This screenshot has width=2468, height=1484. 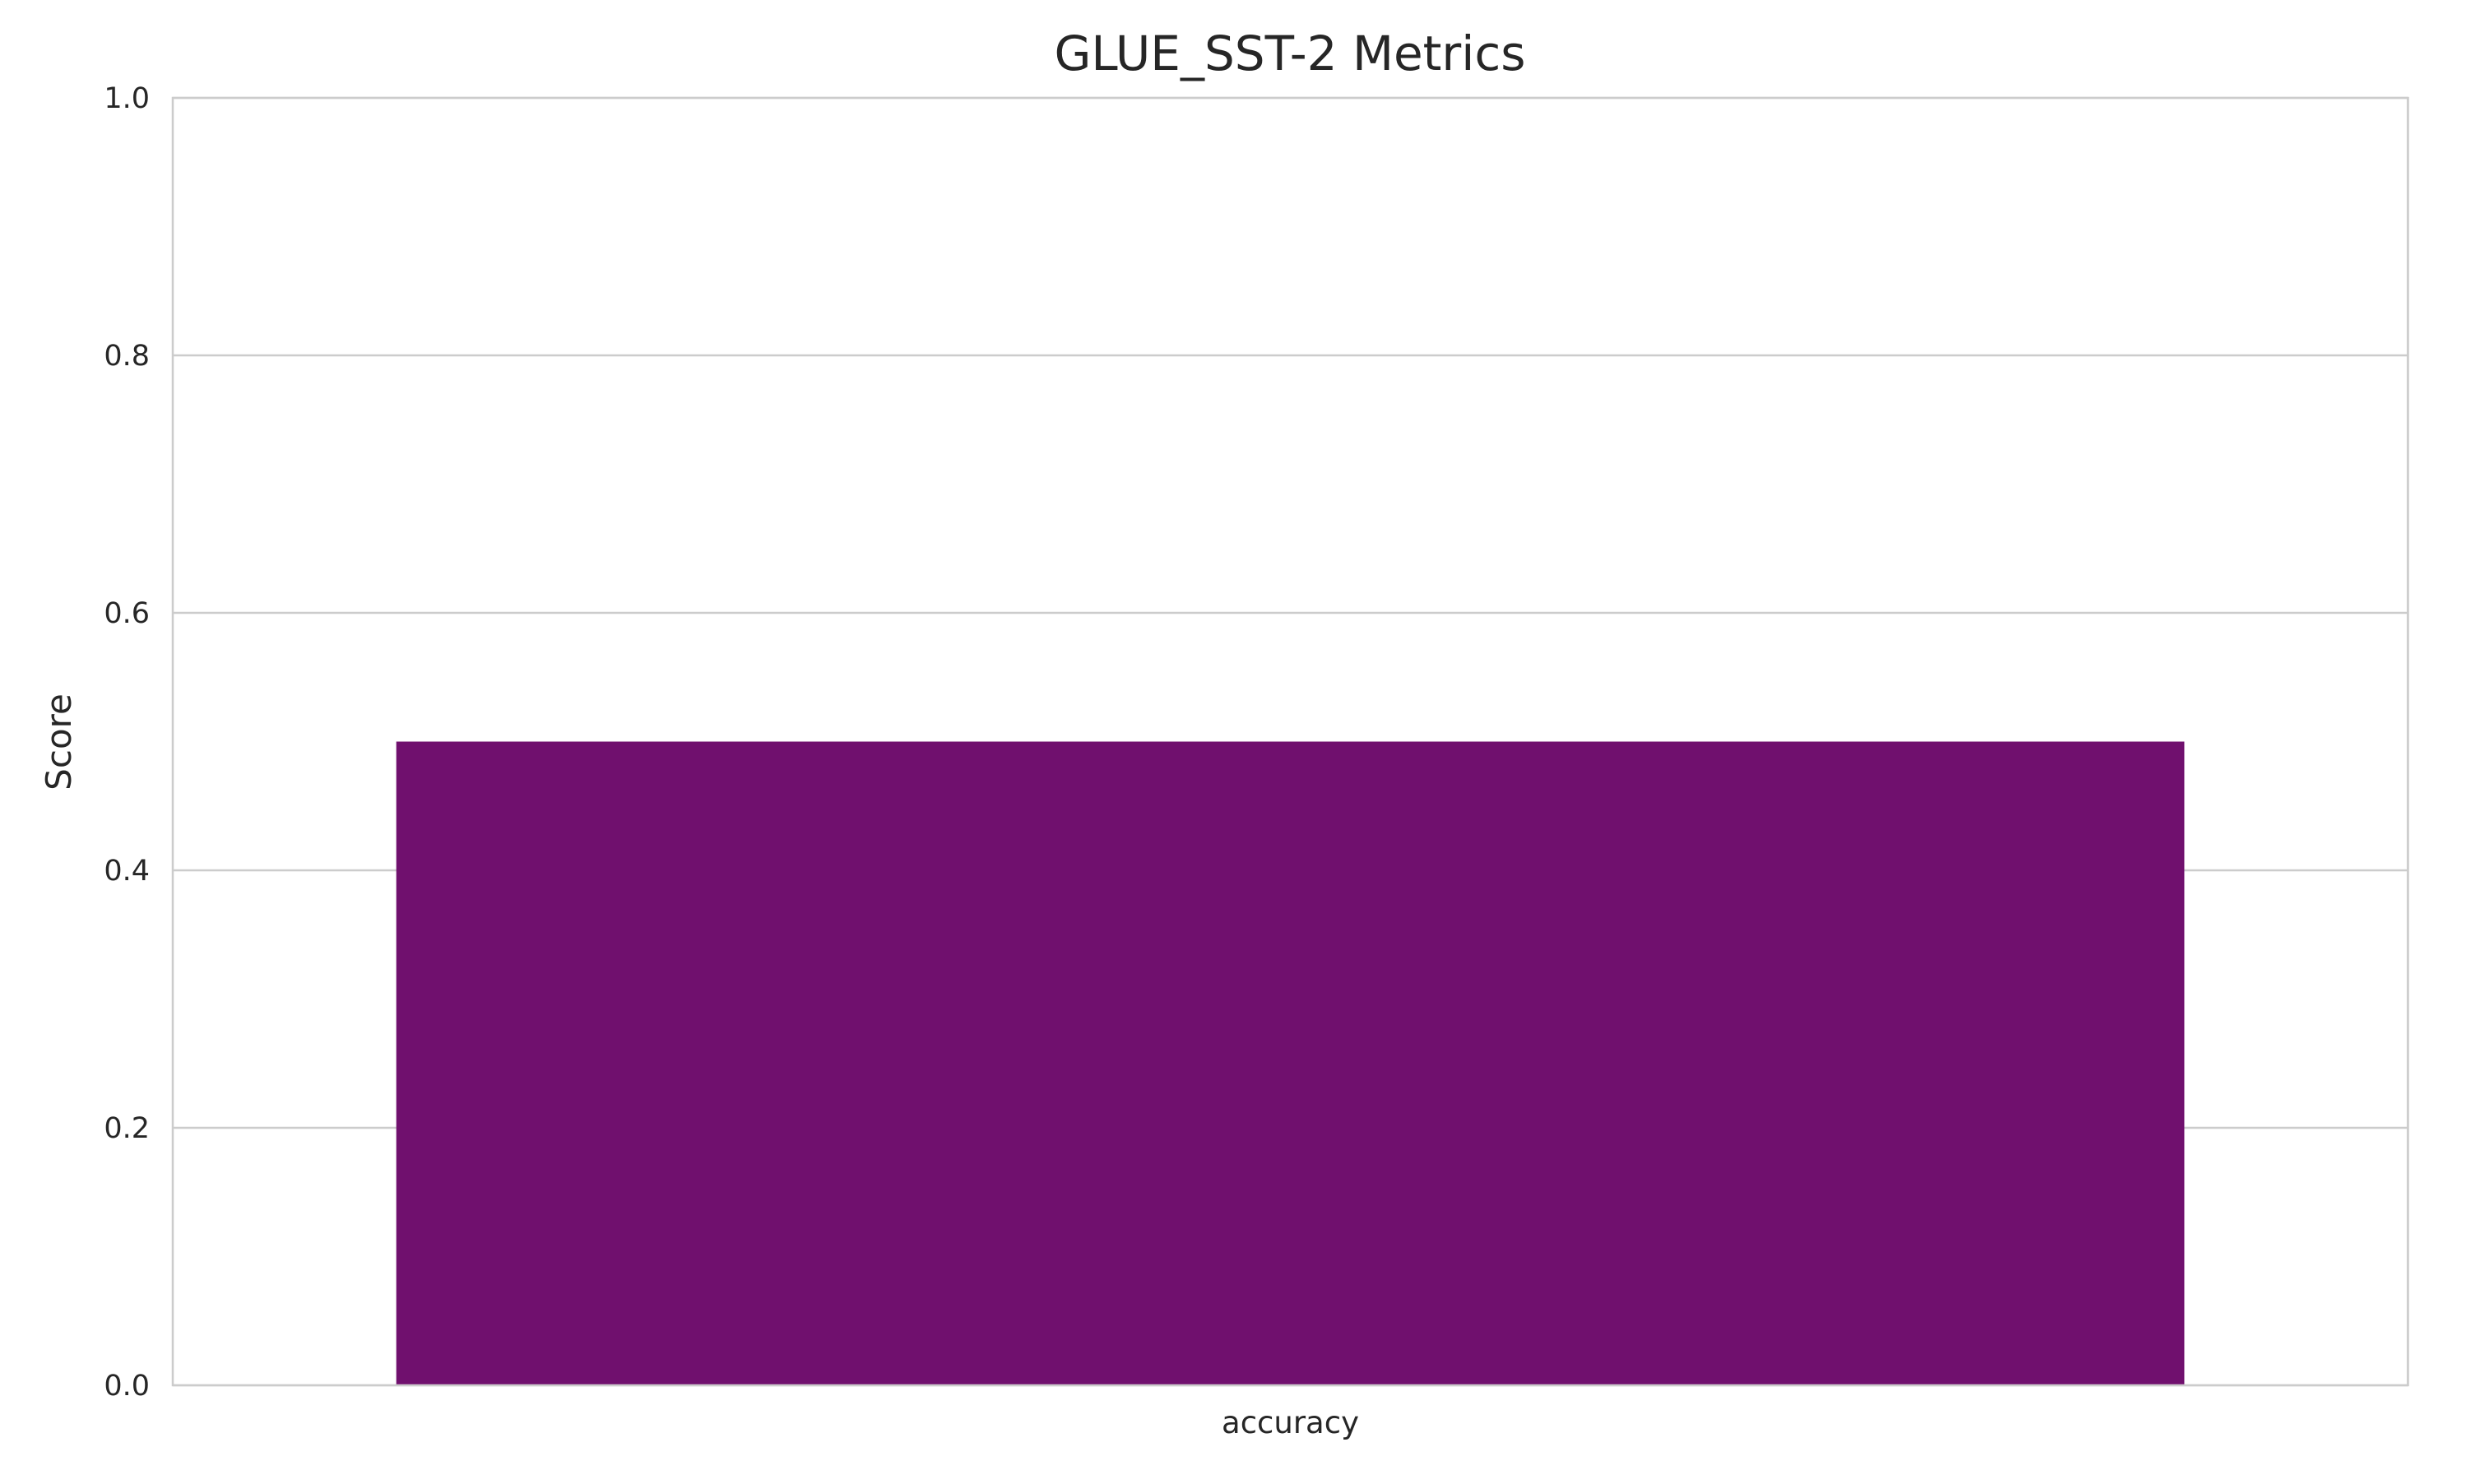 I want to click on y-tick-label: 0.8, so click(x=127, y=356).